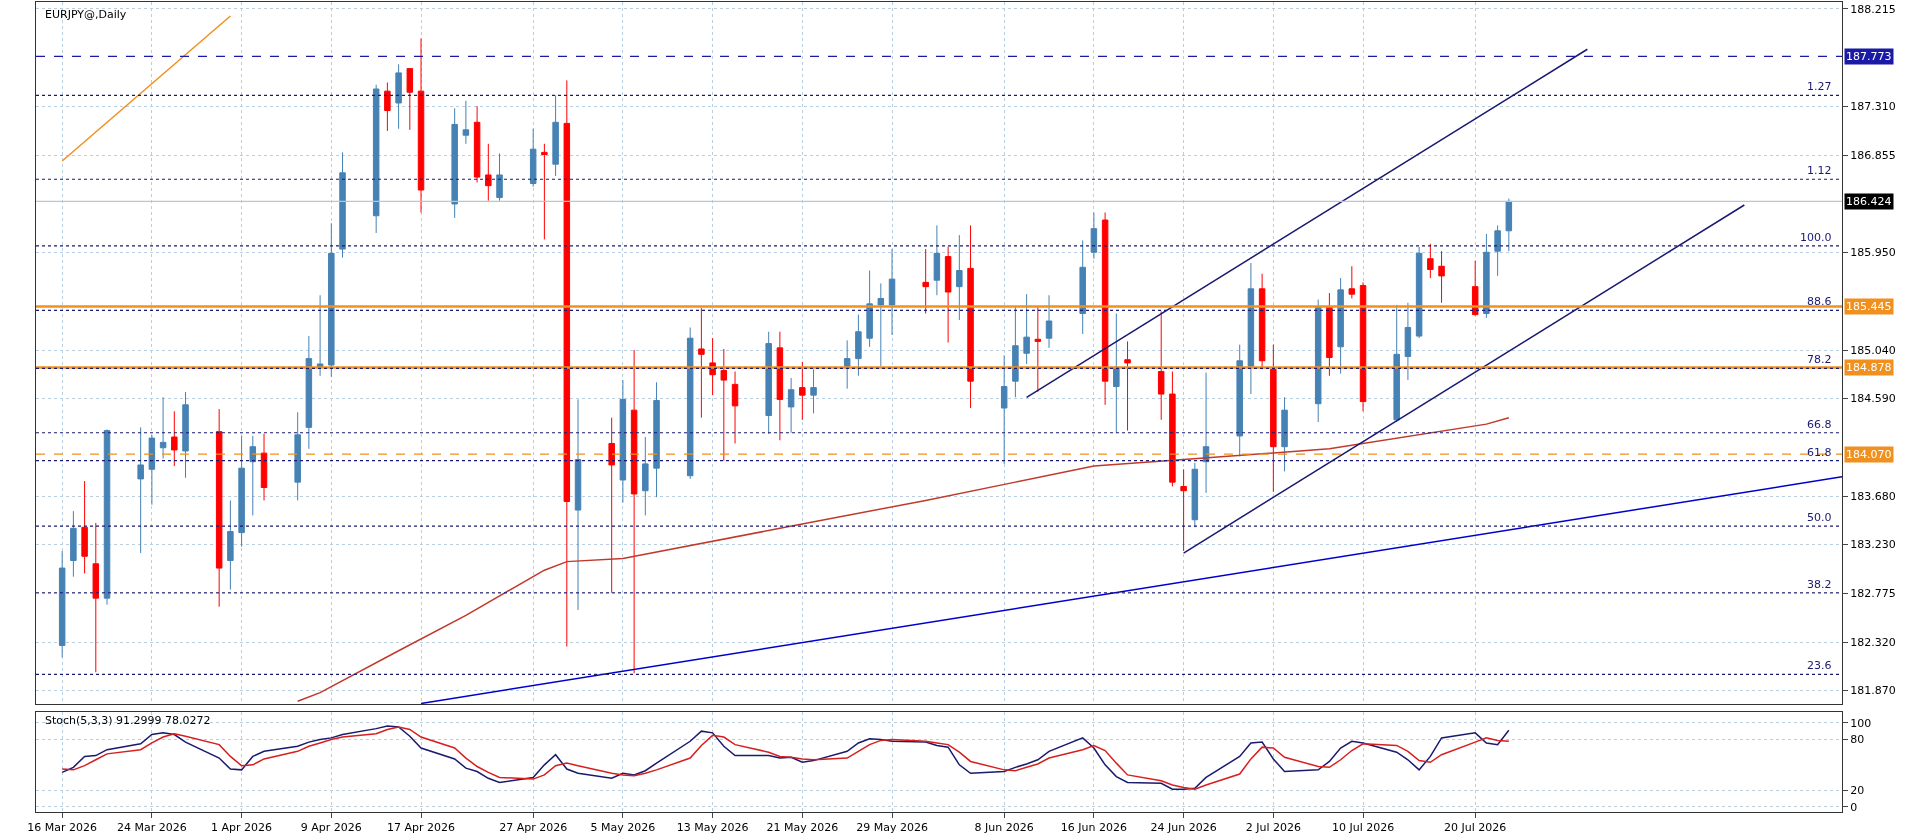 Image resolution: width=1916 pixels, height=840 pixels. Describe the element at coordinates (1873, 350) in the screenshot. I see `y-tick-label: 185.040` at that location.